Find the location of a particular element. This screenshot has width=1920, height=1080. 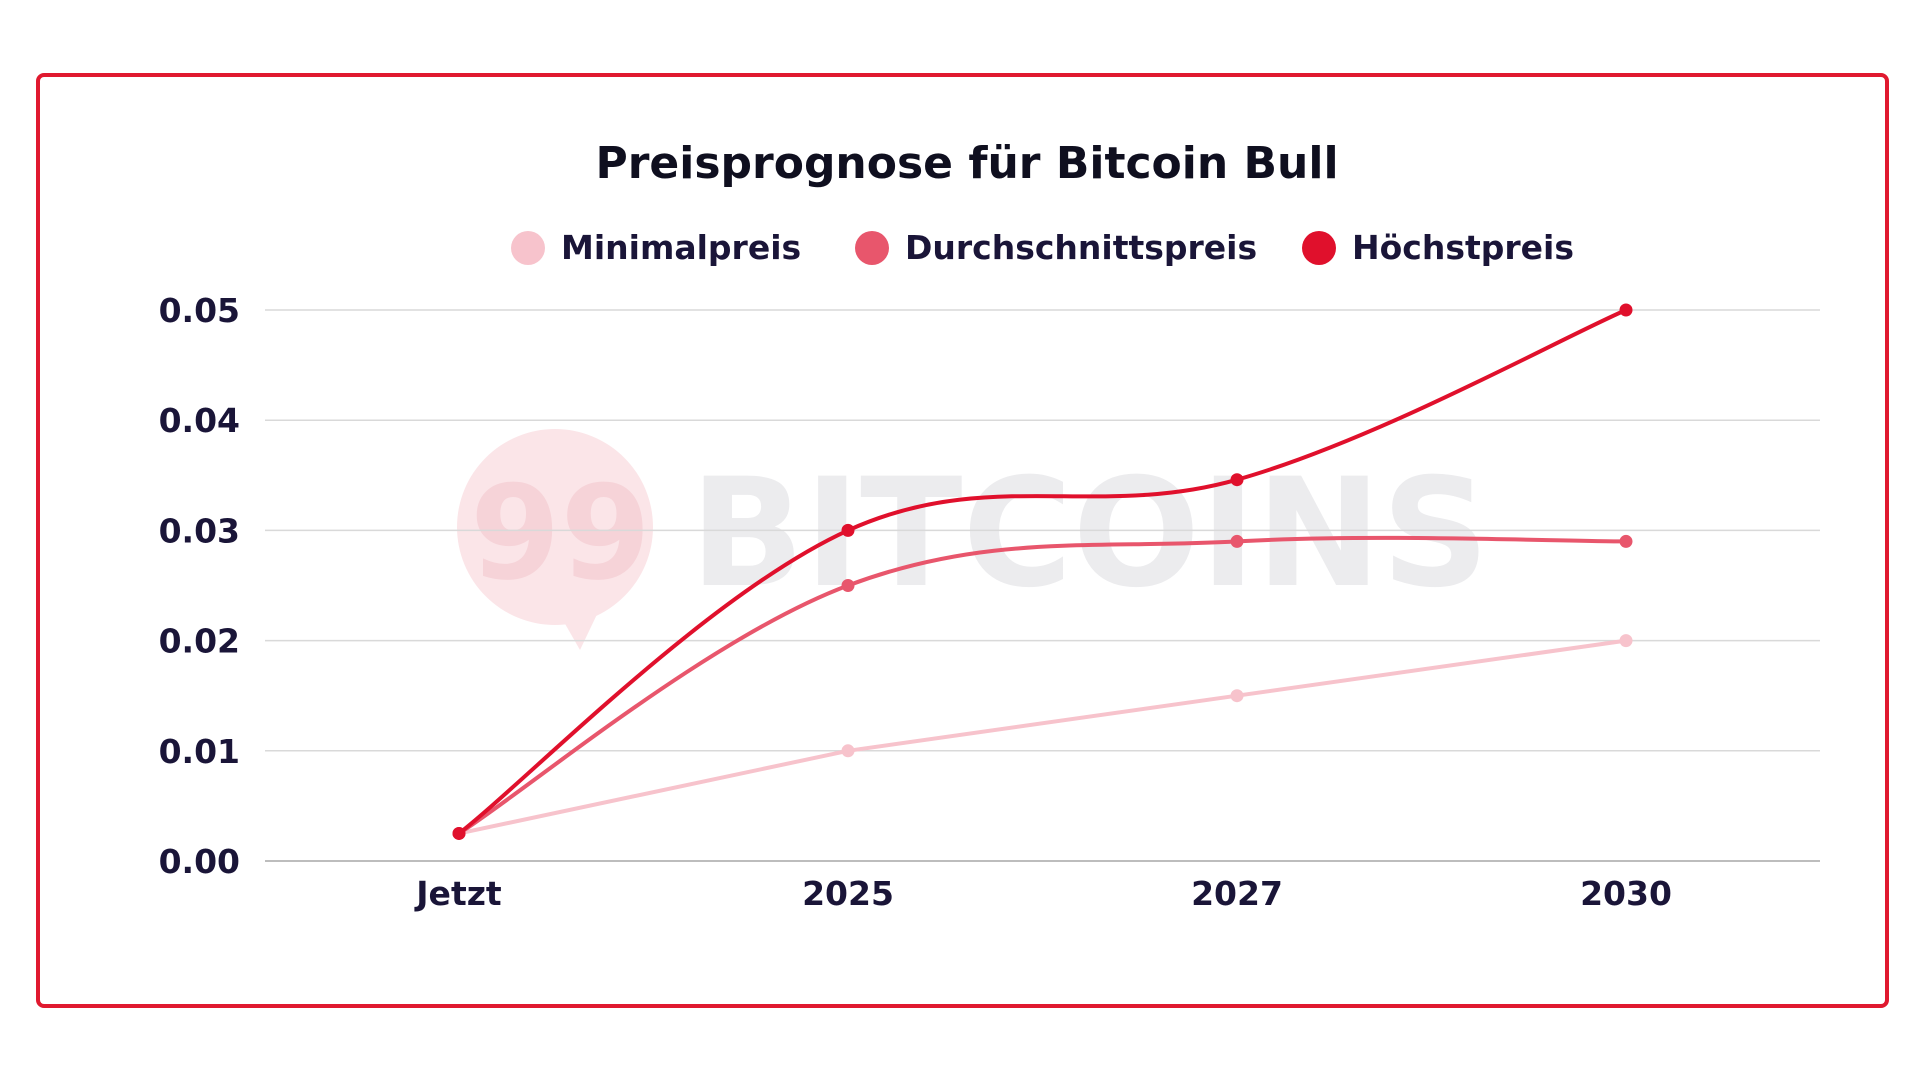

watermark-number: 99 is located at coordinates (560, 533).